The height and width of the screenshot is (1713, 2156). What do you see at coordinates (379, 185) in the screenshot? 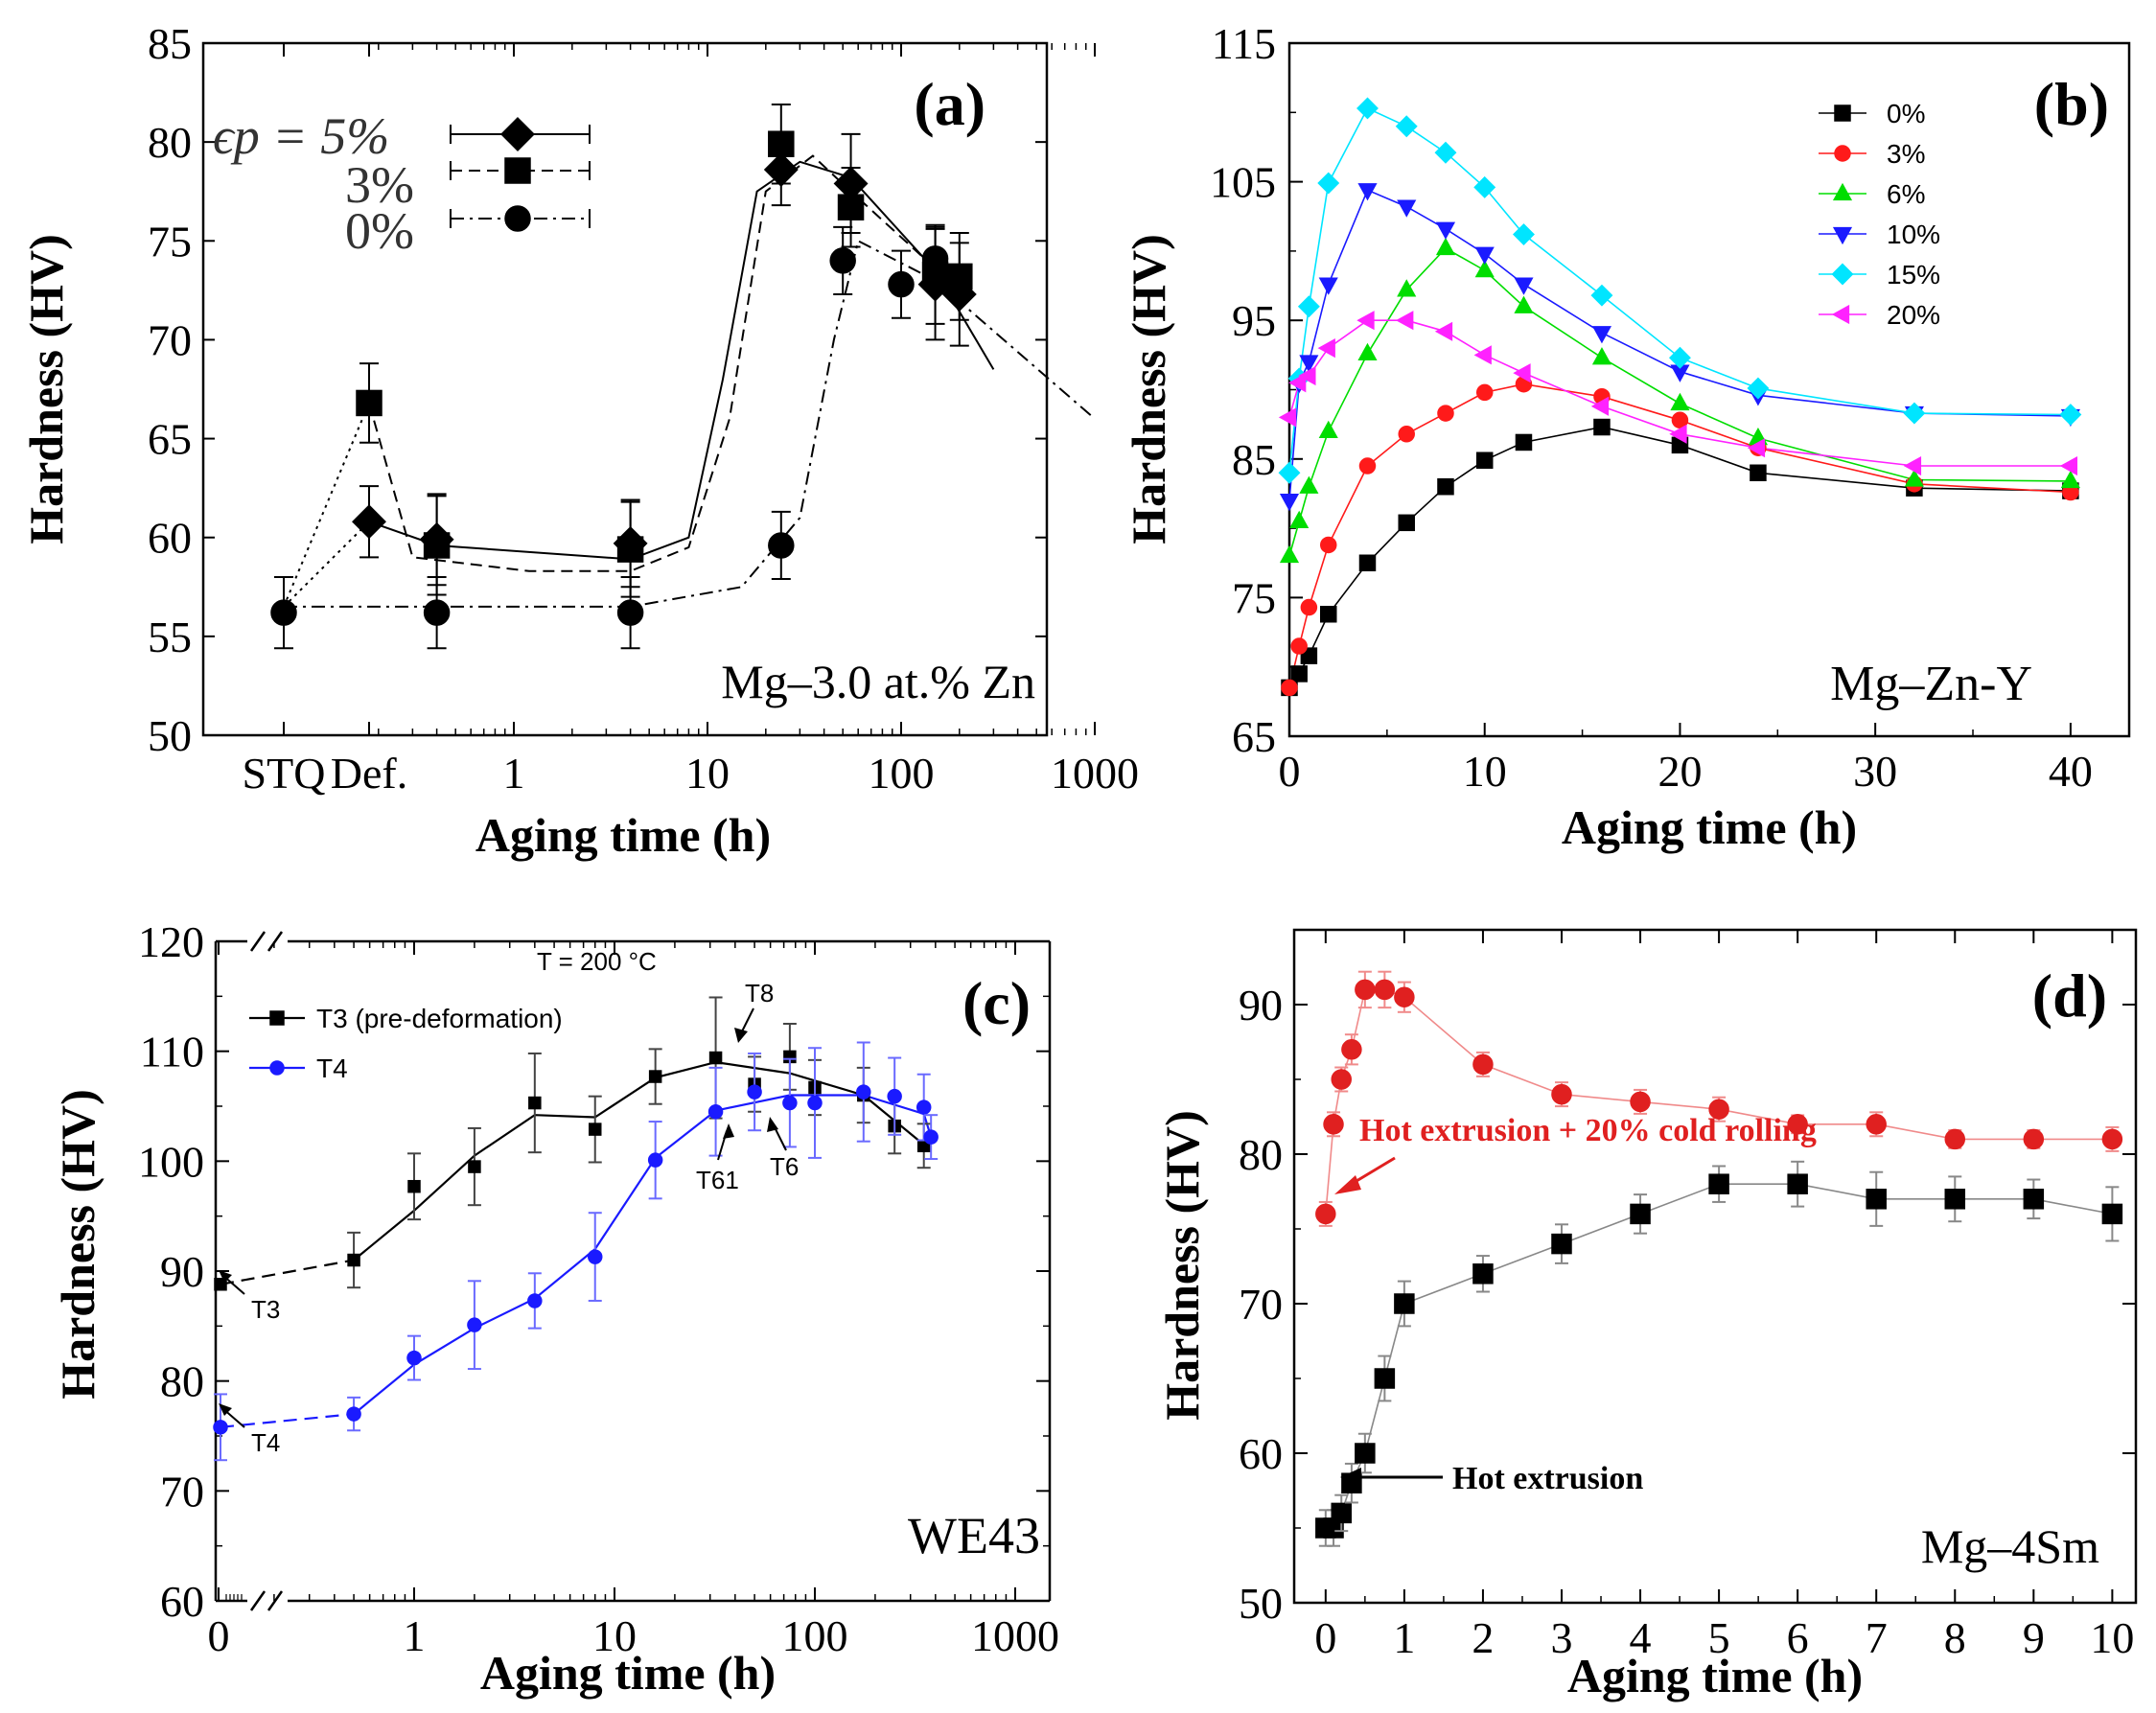
I see `legend-entry-3pct: 3%` at bounding box center [379, 185].